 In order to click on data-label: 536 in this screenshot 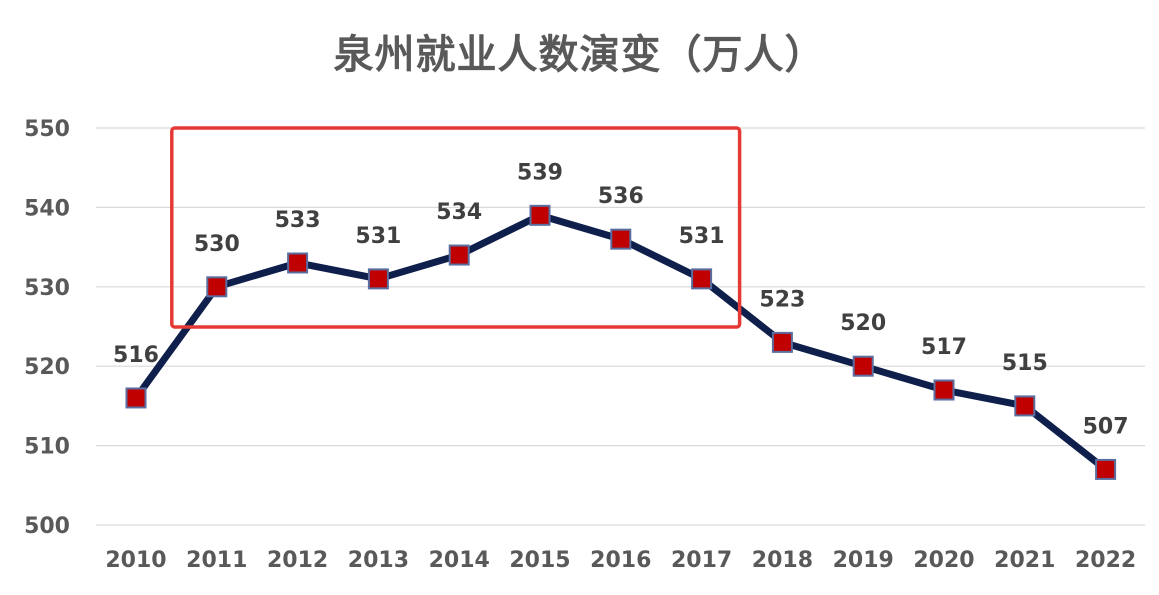, I will do `click(621, 196)`.